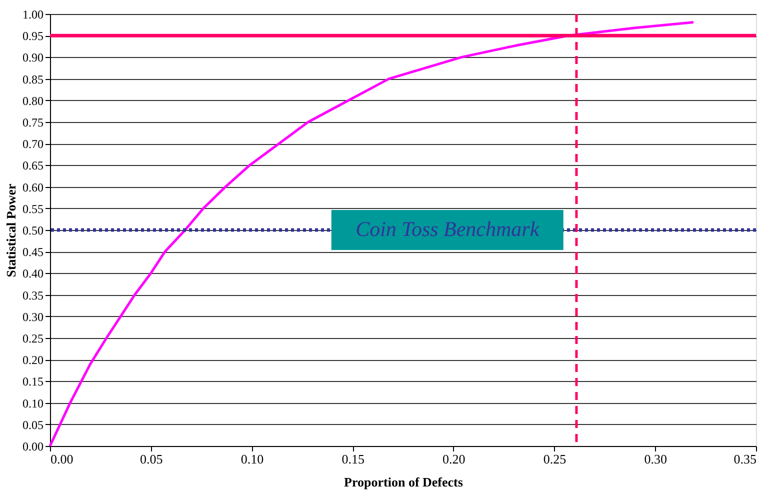 This screenshot has height=498, width=782. I want to click on y-tick-label: 0.00, so click(33, 447).